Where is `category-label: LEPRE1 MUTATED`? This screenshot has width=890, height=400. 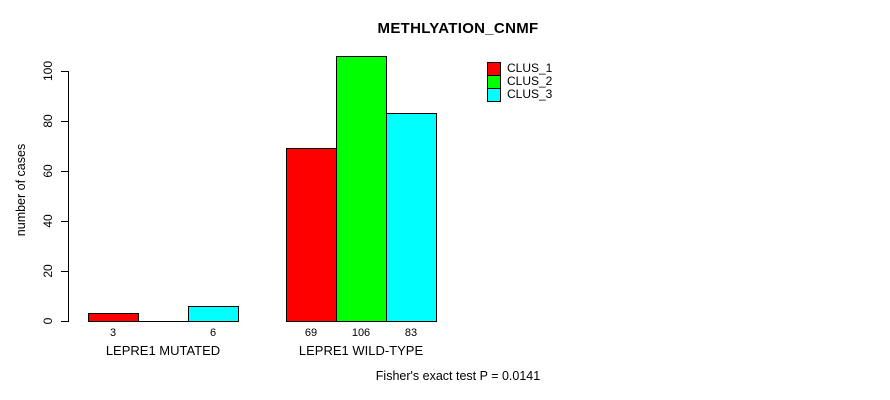 category-label: LEPRE1 MUTATED is located at coordinates (163, 350).